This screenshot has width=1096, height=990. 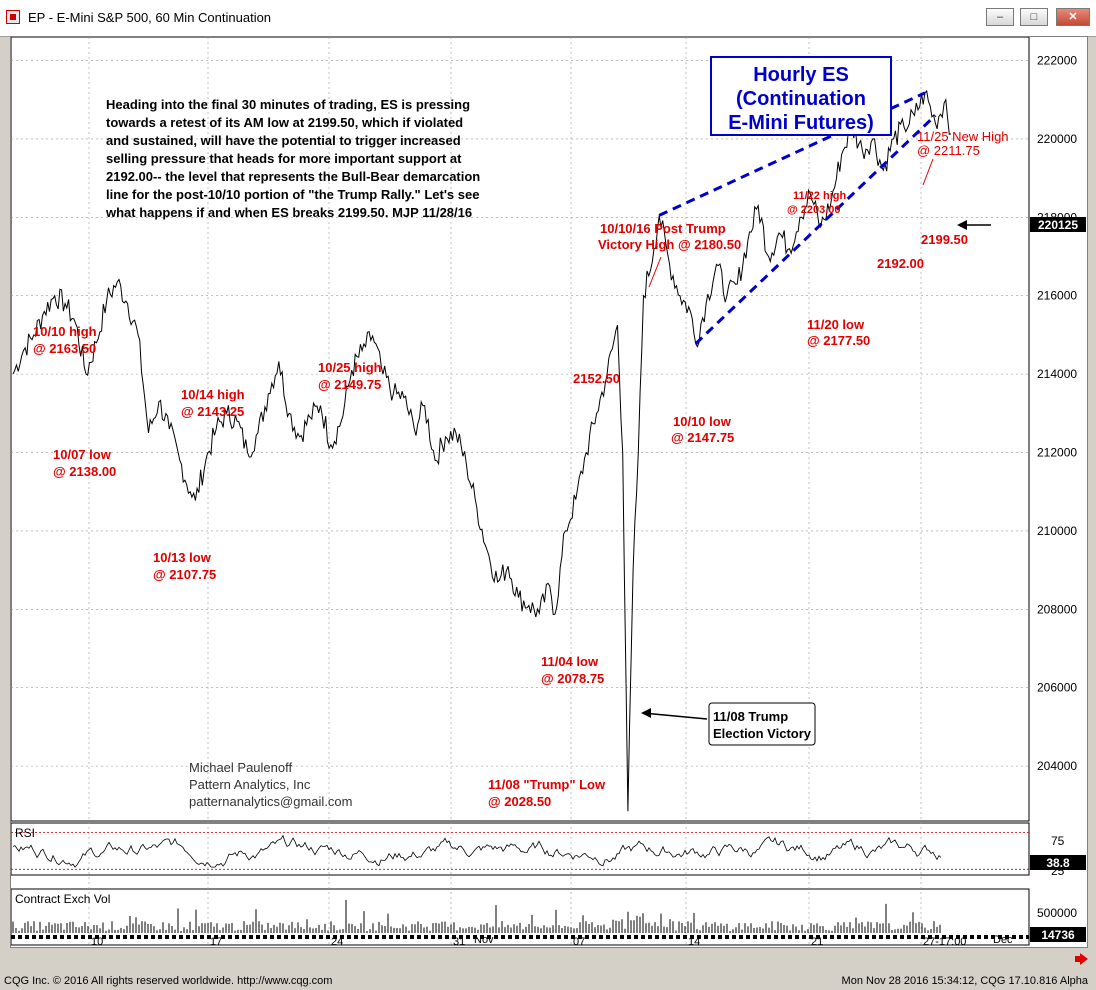 I want to click on x-tick-label: 07, so click(x=579, y=941).